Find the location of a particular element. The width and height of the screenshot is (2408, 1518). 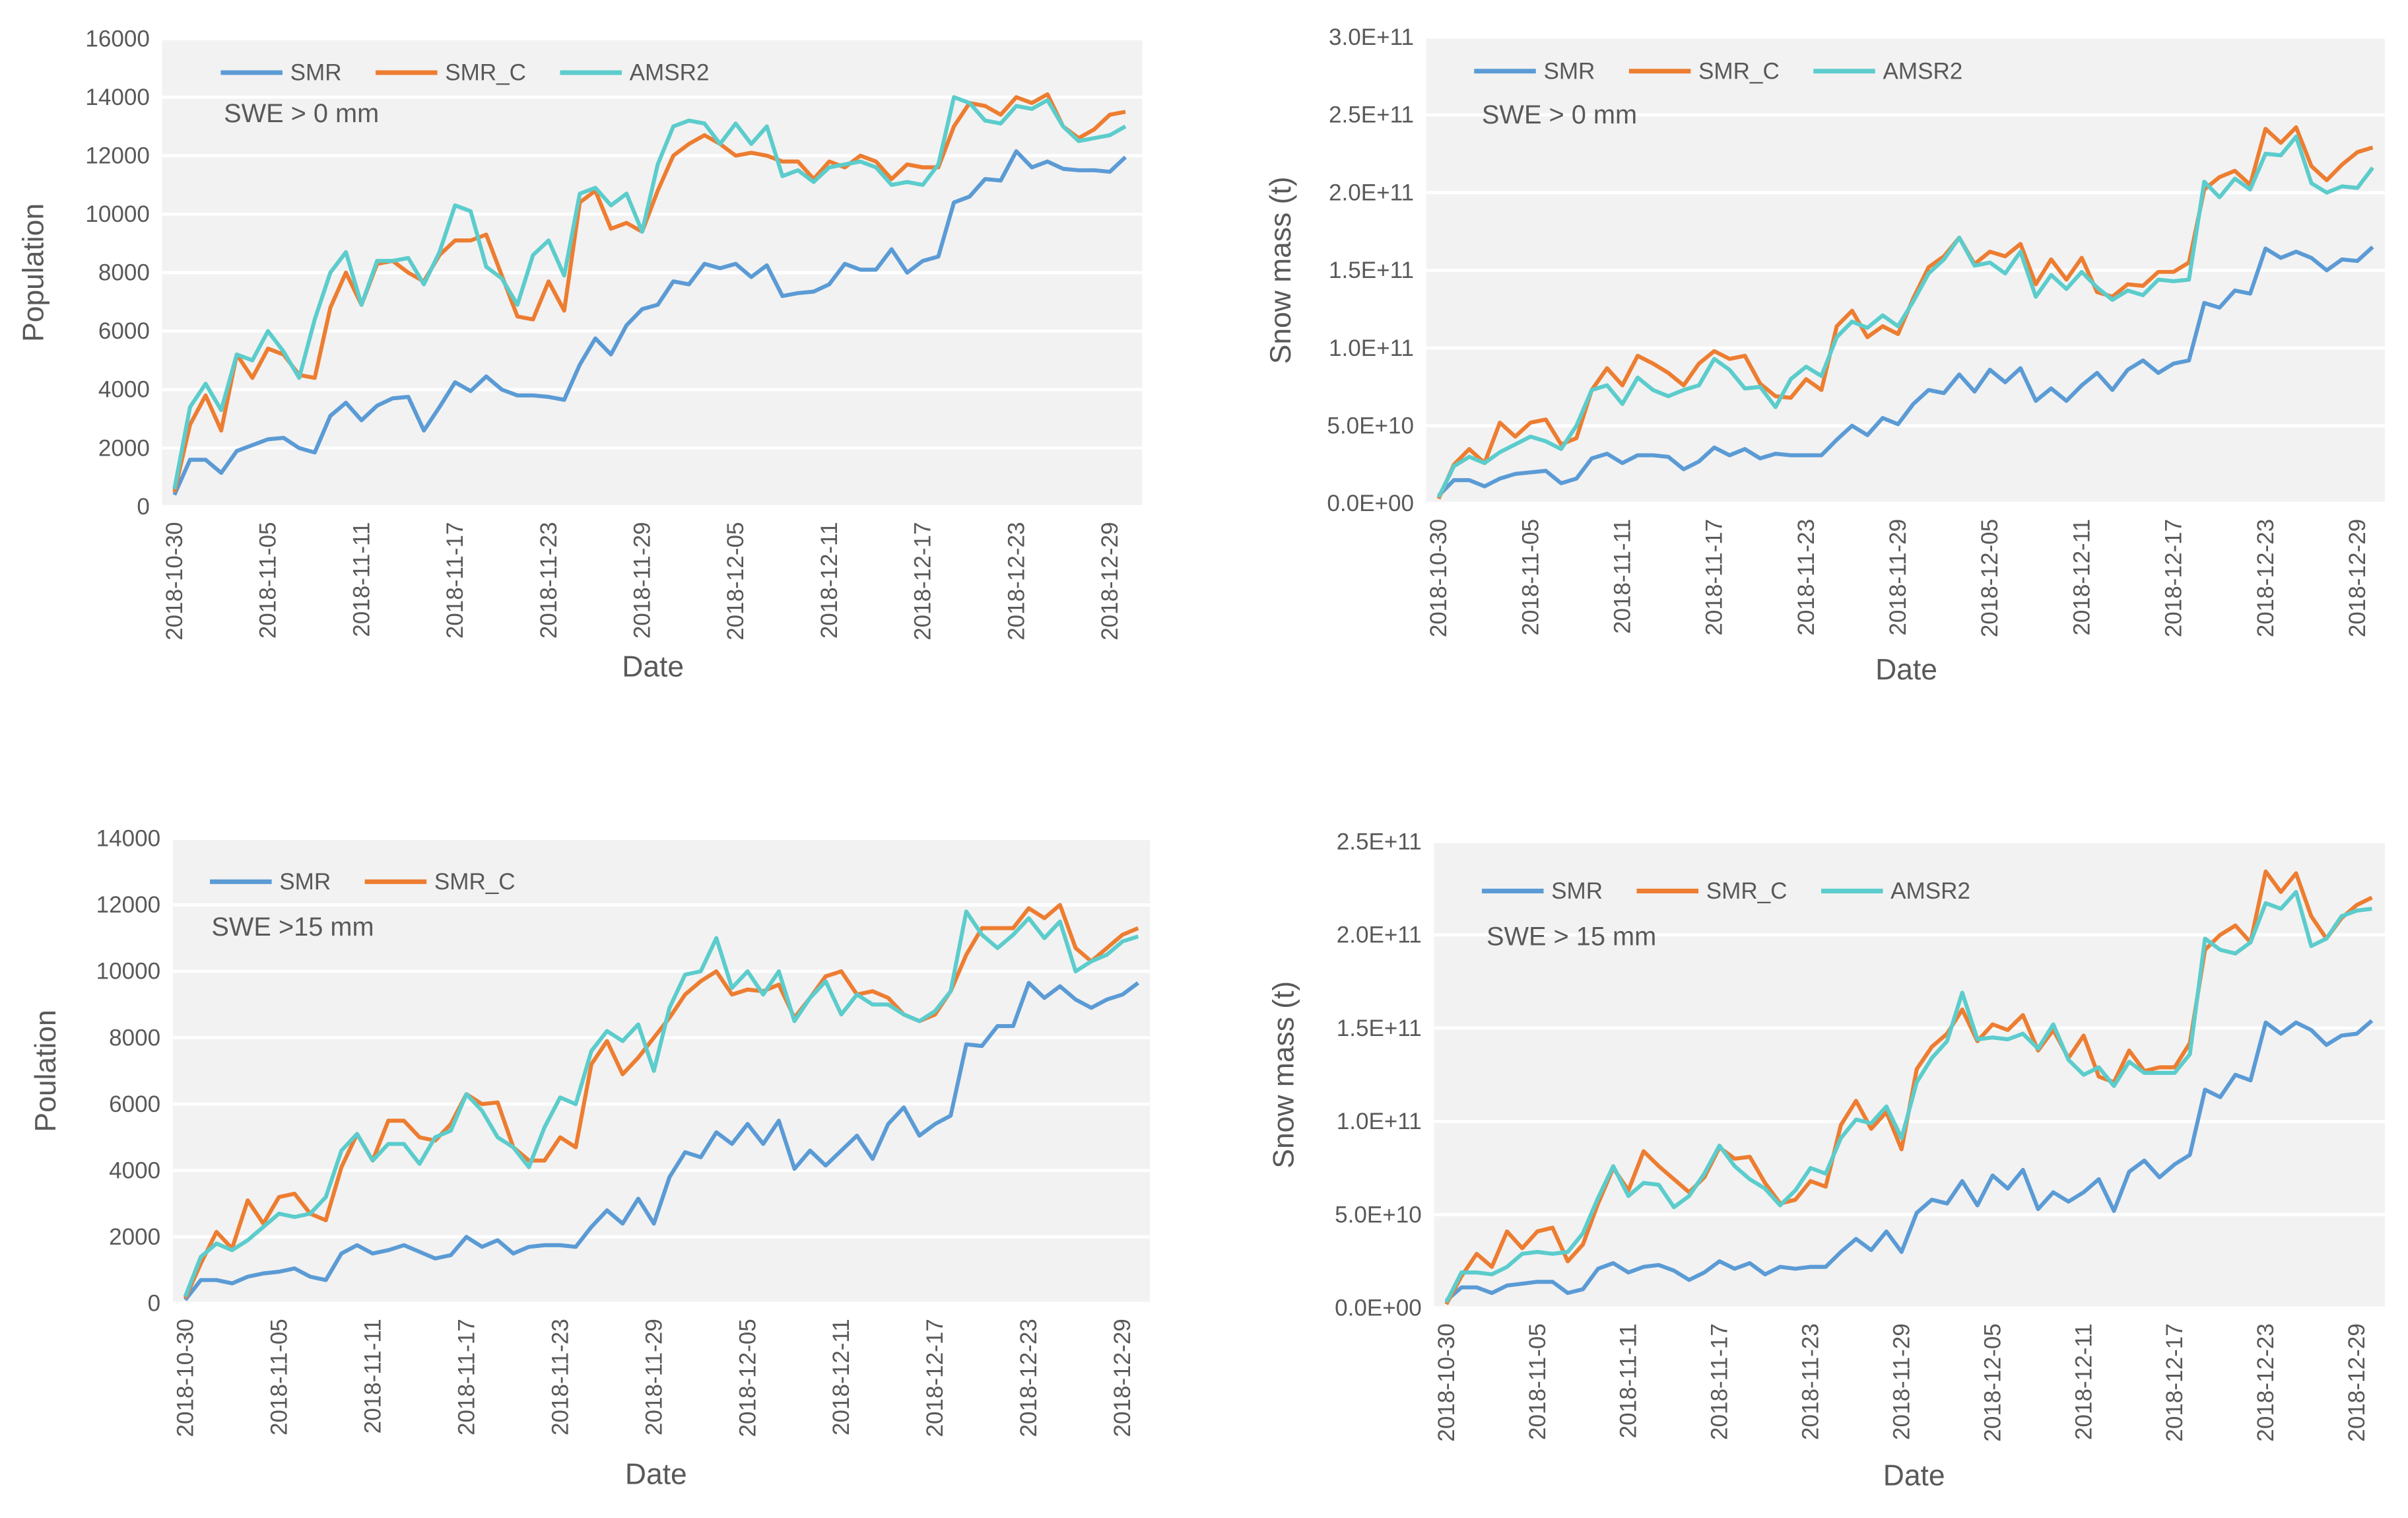

y-tick-label: 3.0E+11 is located at coordinates (1371, 37).